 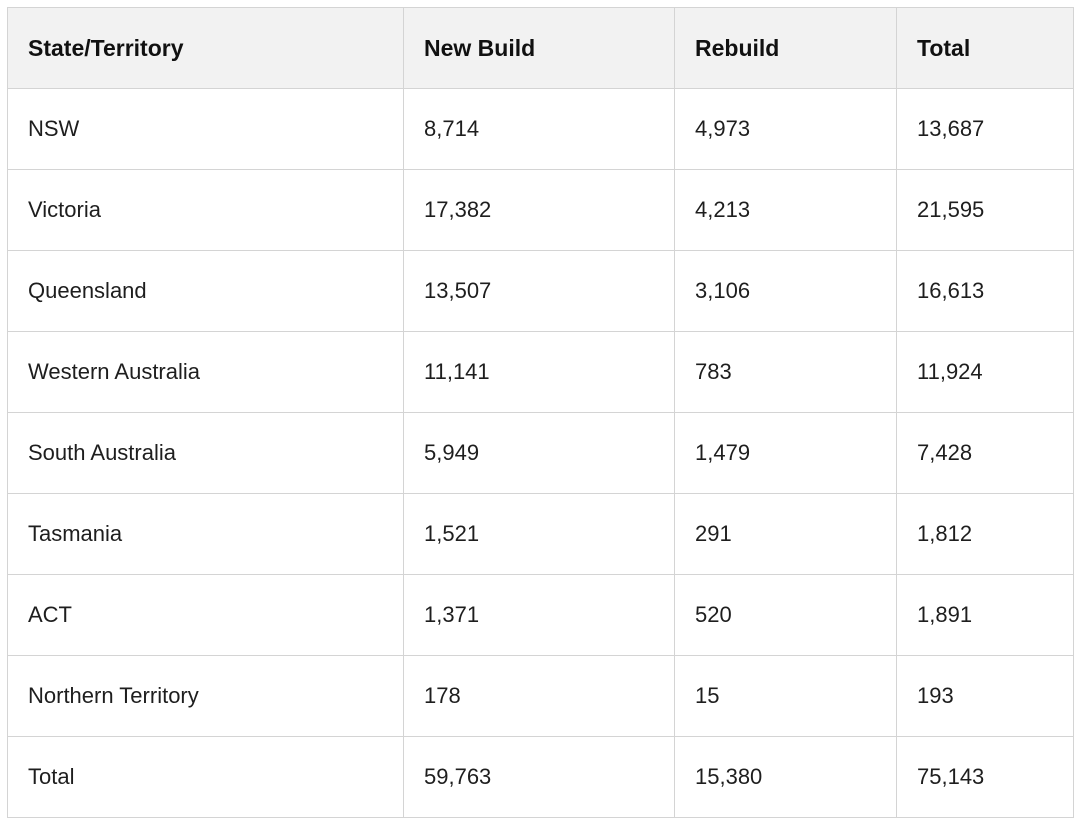 What do you see at coordinates (205, 696) in the screenshot?
I see `cell-state: Northern Territory` at bounding box center [205, 696].